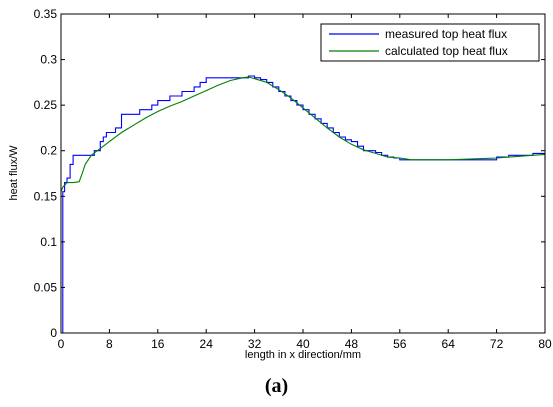  I want to click on x-axis-label: length in x direction/mm, so click(303, 355).